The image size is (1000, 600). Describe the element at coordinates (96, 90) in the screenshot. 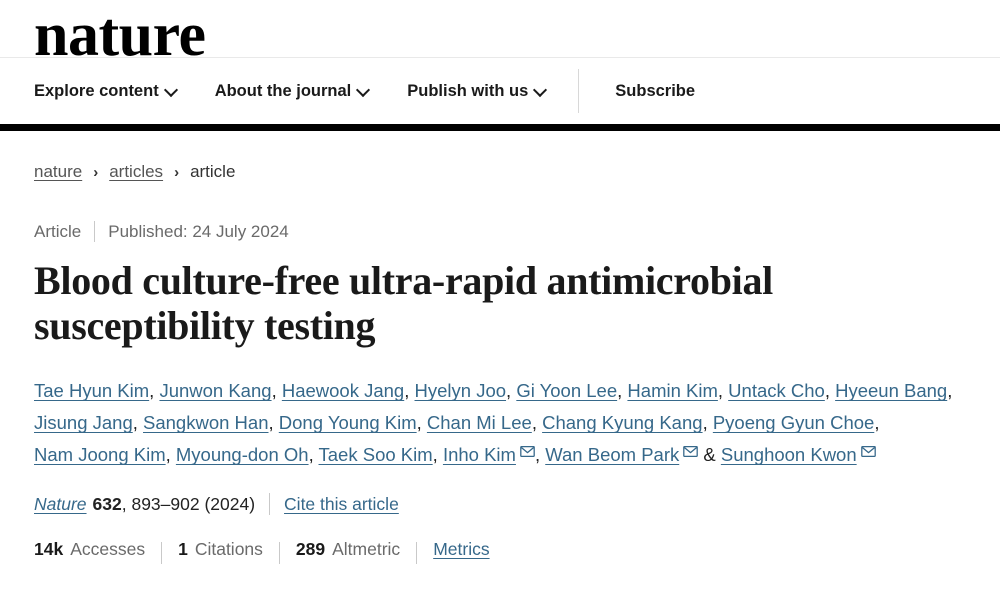

I see `nav-label-explore-content: Explore content` at that location.